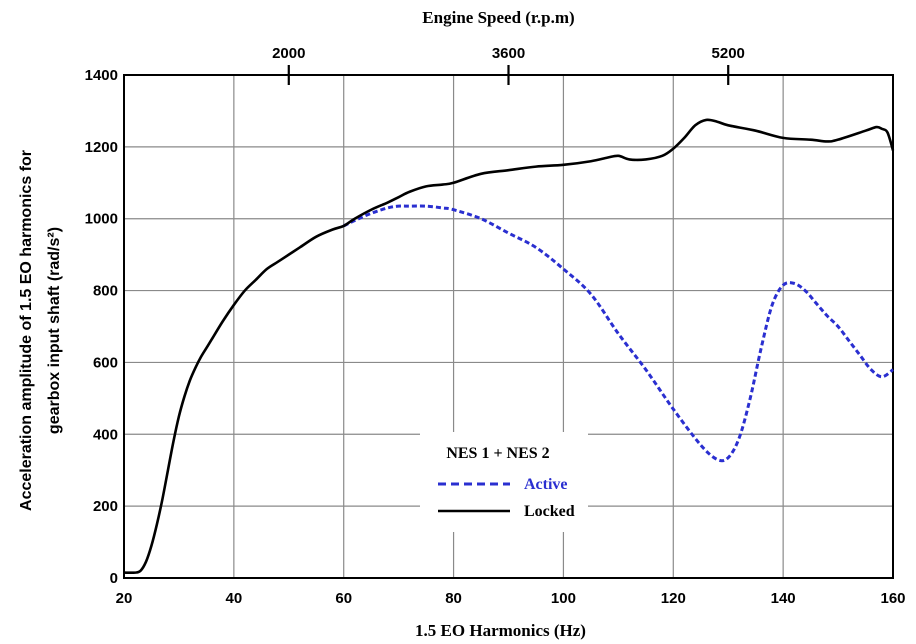 Image resolution: width=916 pixels, height=644 pixels. Describe the element at coordinates (288, 53) in the screenshot. I see `top-tick-label: 2000` at that location.